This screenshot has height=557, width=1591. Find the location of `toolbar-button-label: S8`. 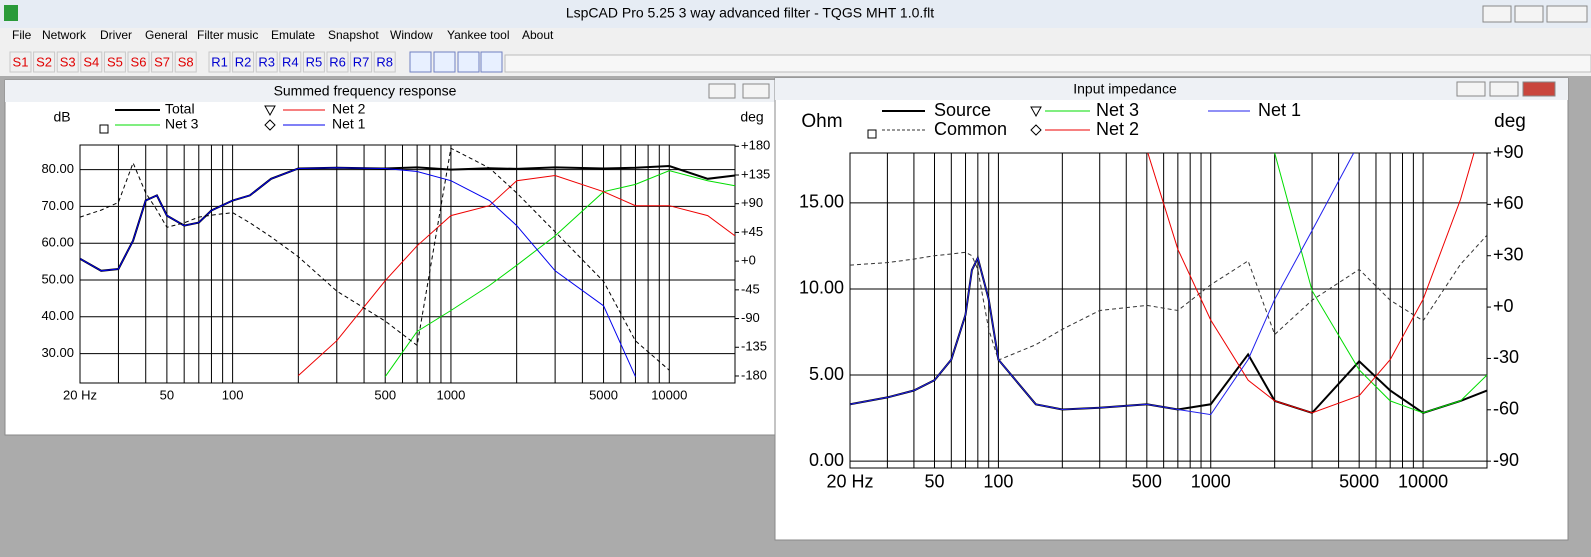

toolbar-button-label: S8 is located at coordinates (186, 61).